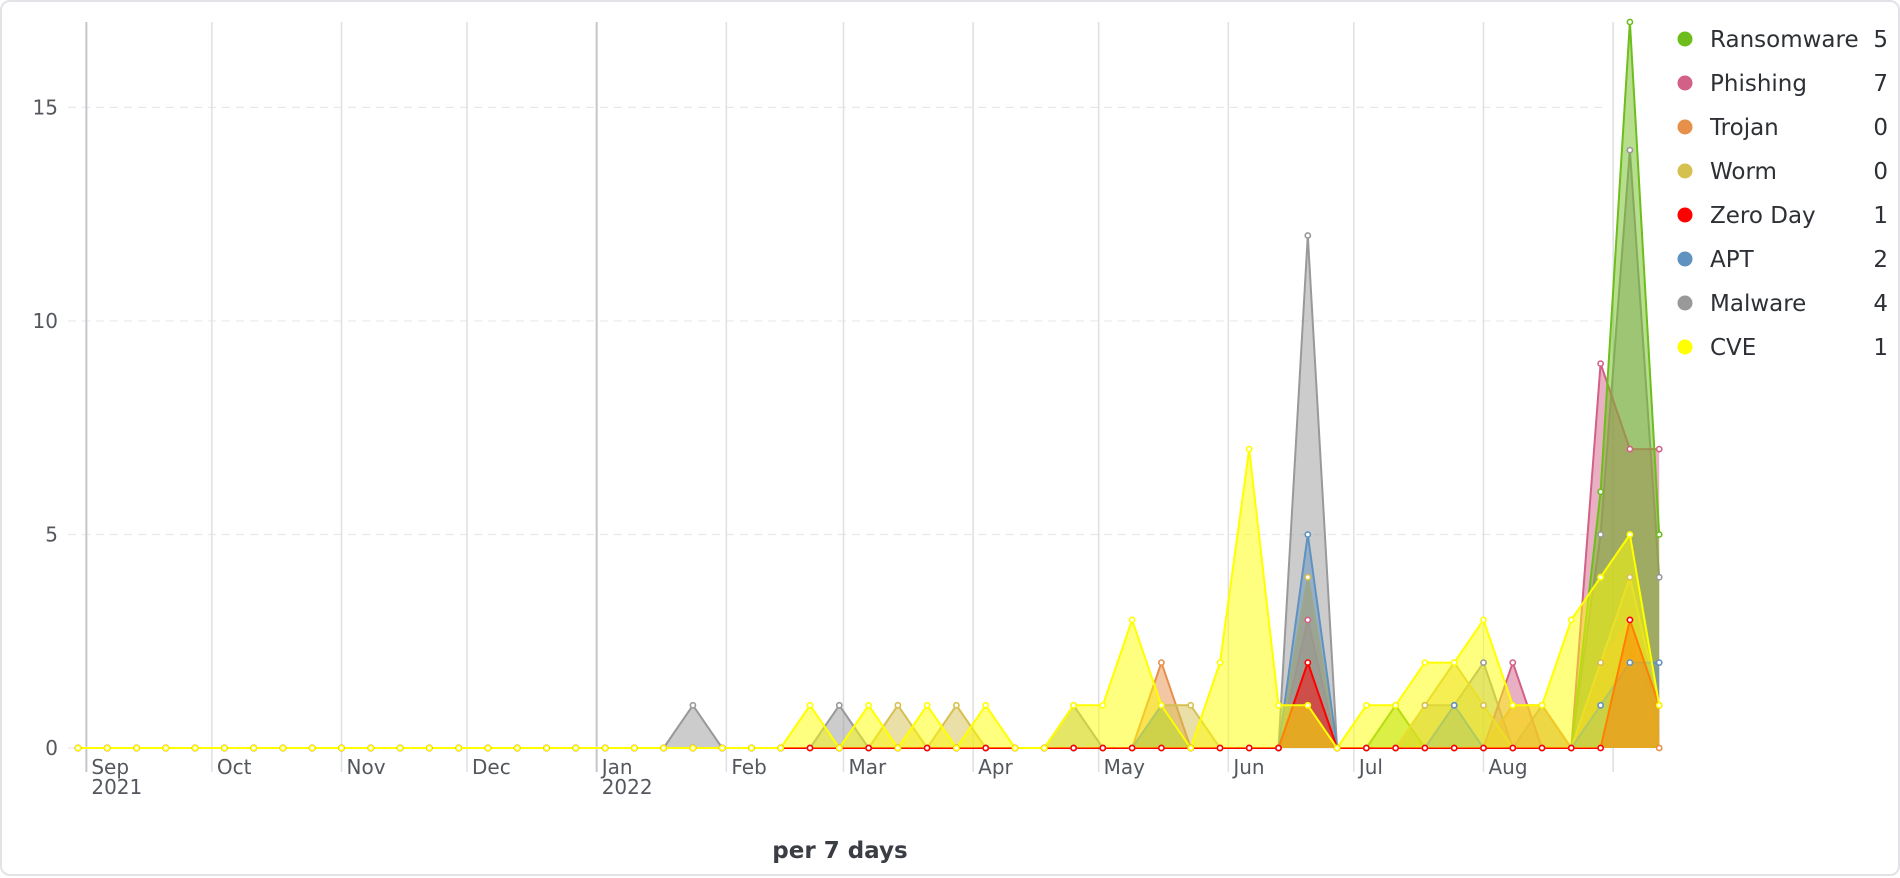  What do you see at coordinates (1783, 84) in the screenshot?
I see `legend-item-phishing: Phishing 7` at bounding box center [1783, 84].